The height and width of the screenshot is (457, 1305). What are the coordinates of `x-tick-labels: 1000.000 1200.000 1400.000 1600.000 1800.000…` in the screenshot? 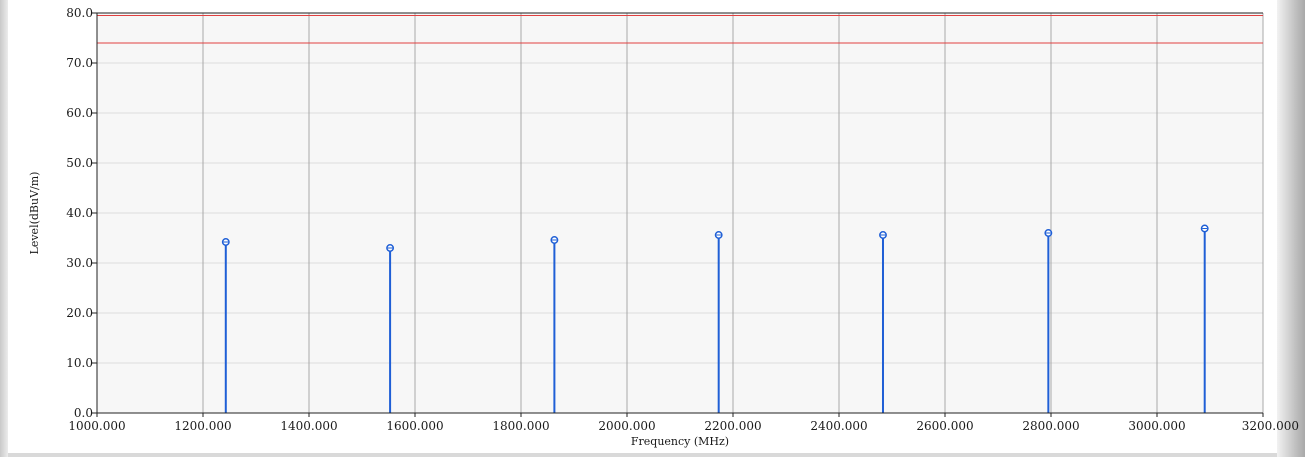 It's located at (683, 423).